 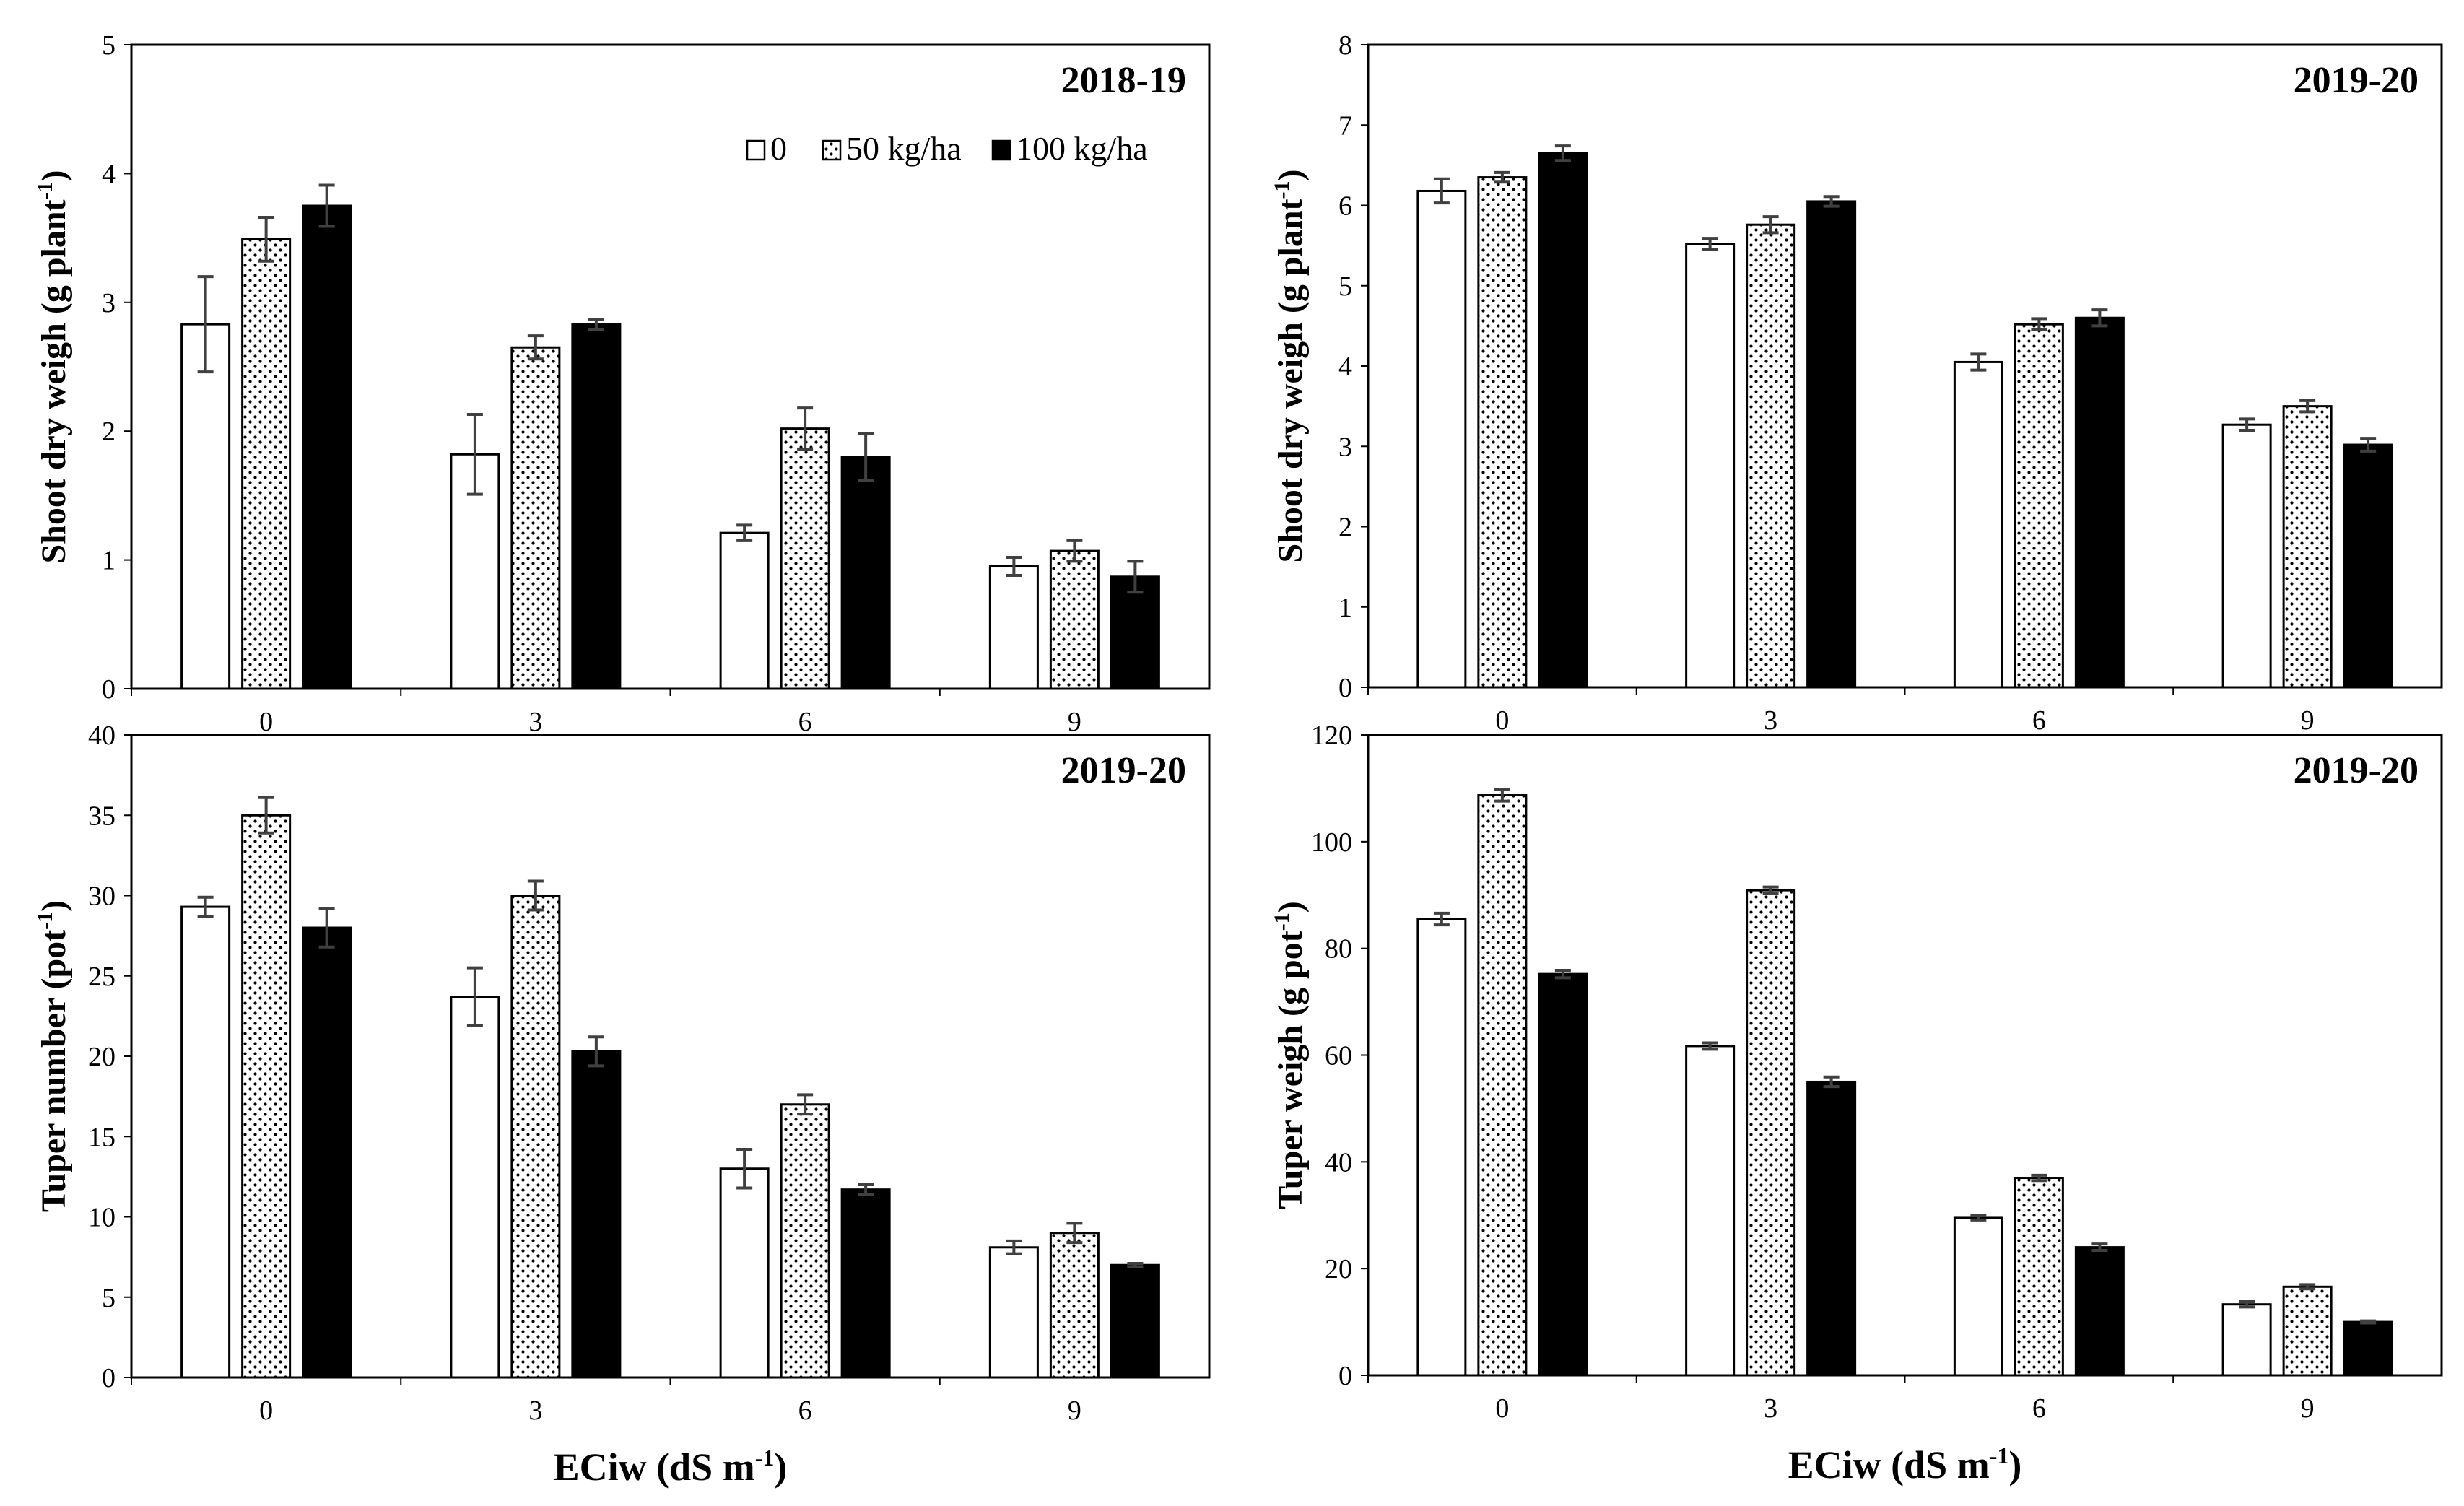 I want to click on y-tick-label: 40, so click(x=102, y=736).